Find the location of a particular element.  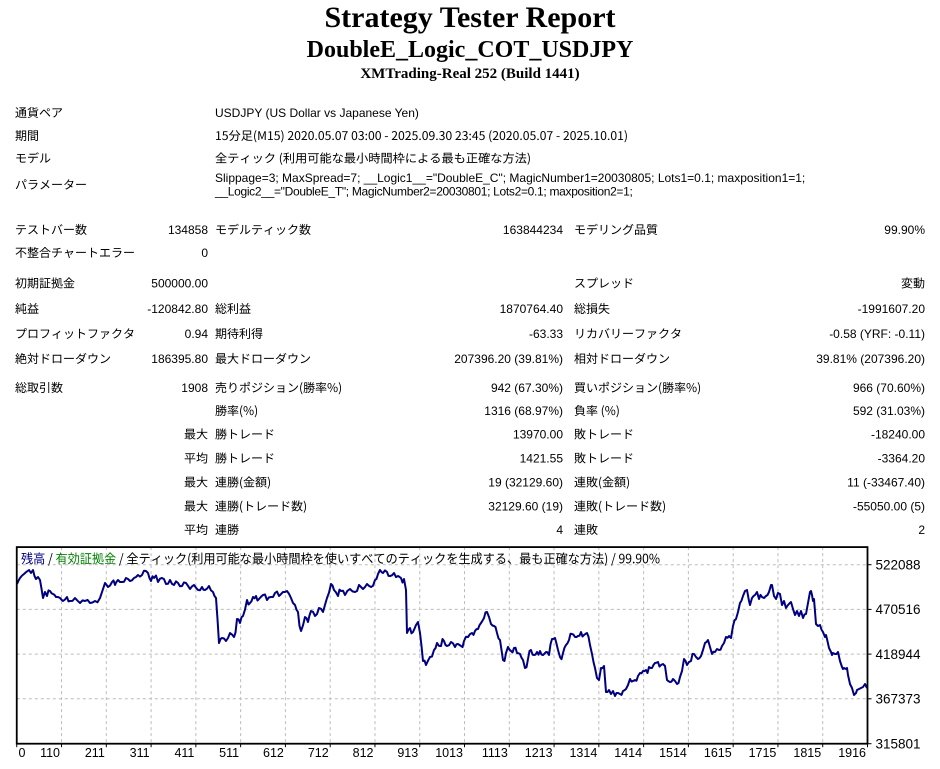

svg-text: 2 is located at coordinates (921, 530).